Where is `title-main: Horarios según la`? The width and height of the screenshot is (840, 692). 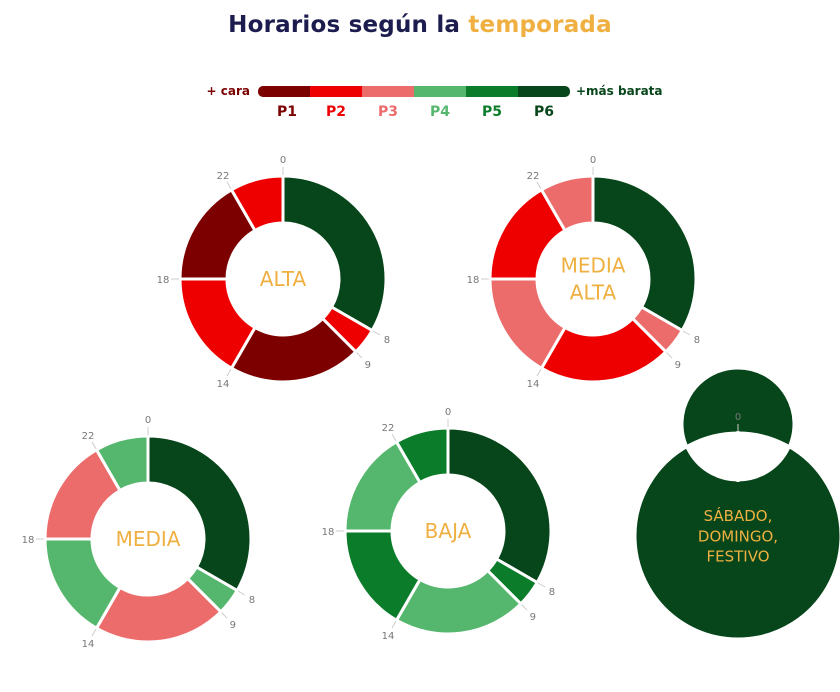
title-main: Horarios según la is located at coordinates (348, 25).